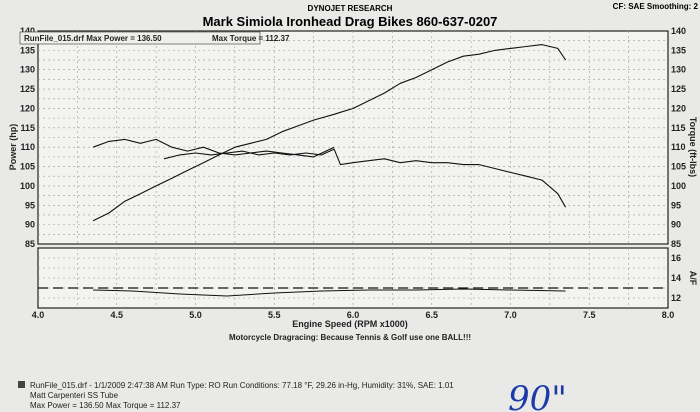  I want to click on y-tick-label: 115, so click(27, 128).